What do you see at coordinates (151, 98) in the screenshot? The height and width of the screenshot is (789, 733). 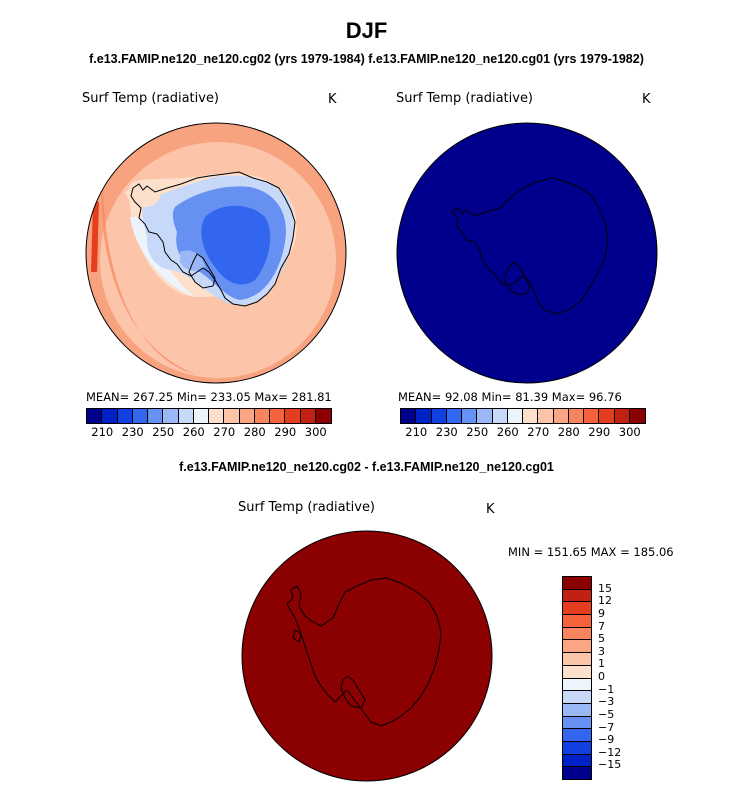 I see `panel1-variable-label: Surf Temp (radiative)` at bounding box center [151, 98].